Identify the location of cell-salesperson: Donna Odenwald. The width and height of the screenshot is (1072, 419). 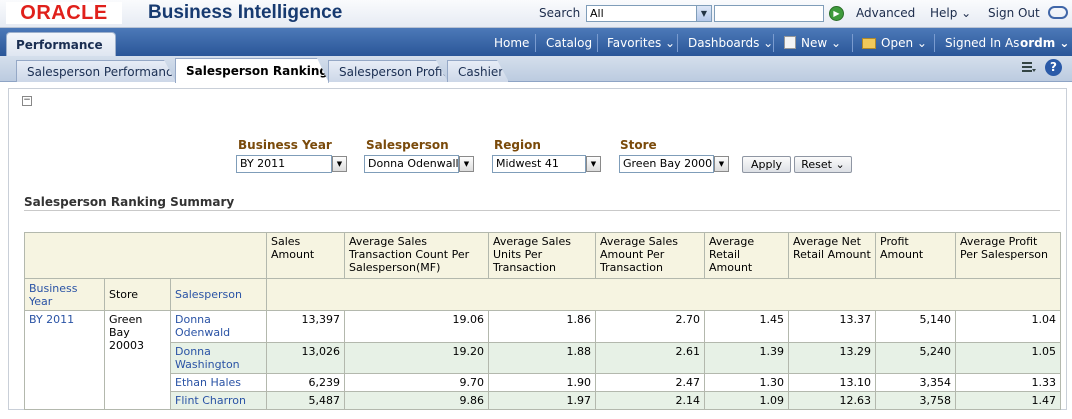
(218, 326).